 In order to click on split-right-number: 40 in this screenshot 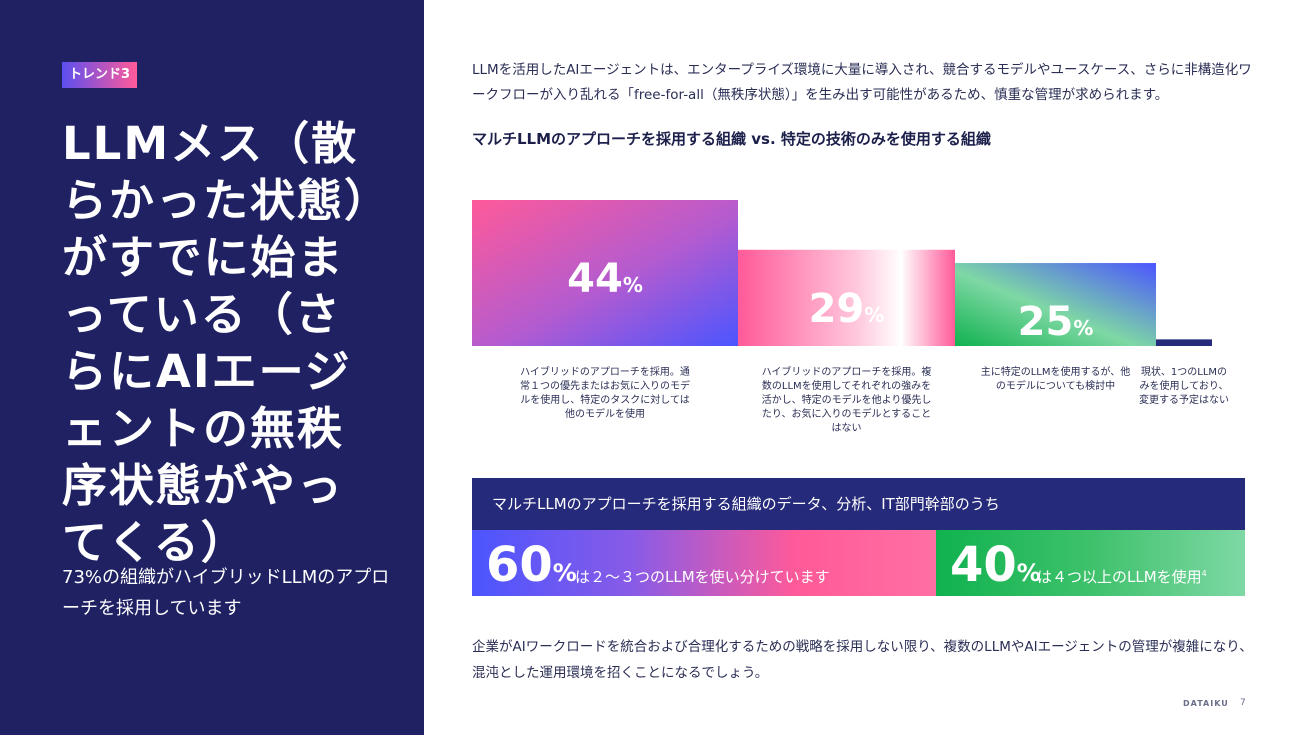, I will do `click(983, 565)`.